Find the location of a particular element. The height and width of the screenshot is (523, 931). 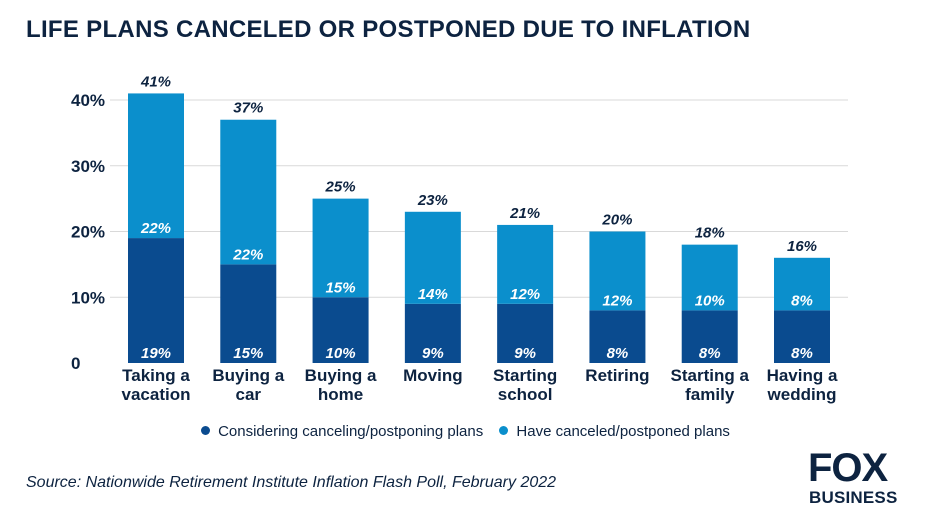

data-label-total: 37% is located at coordinates (248, 108).